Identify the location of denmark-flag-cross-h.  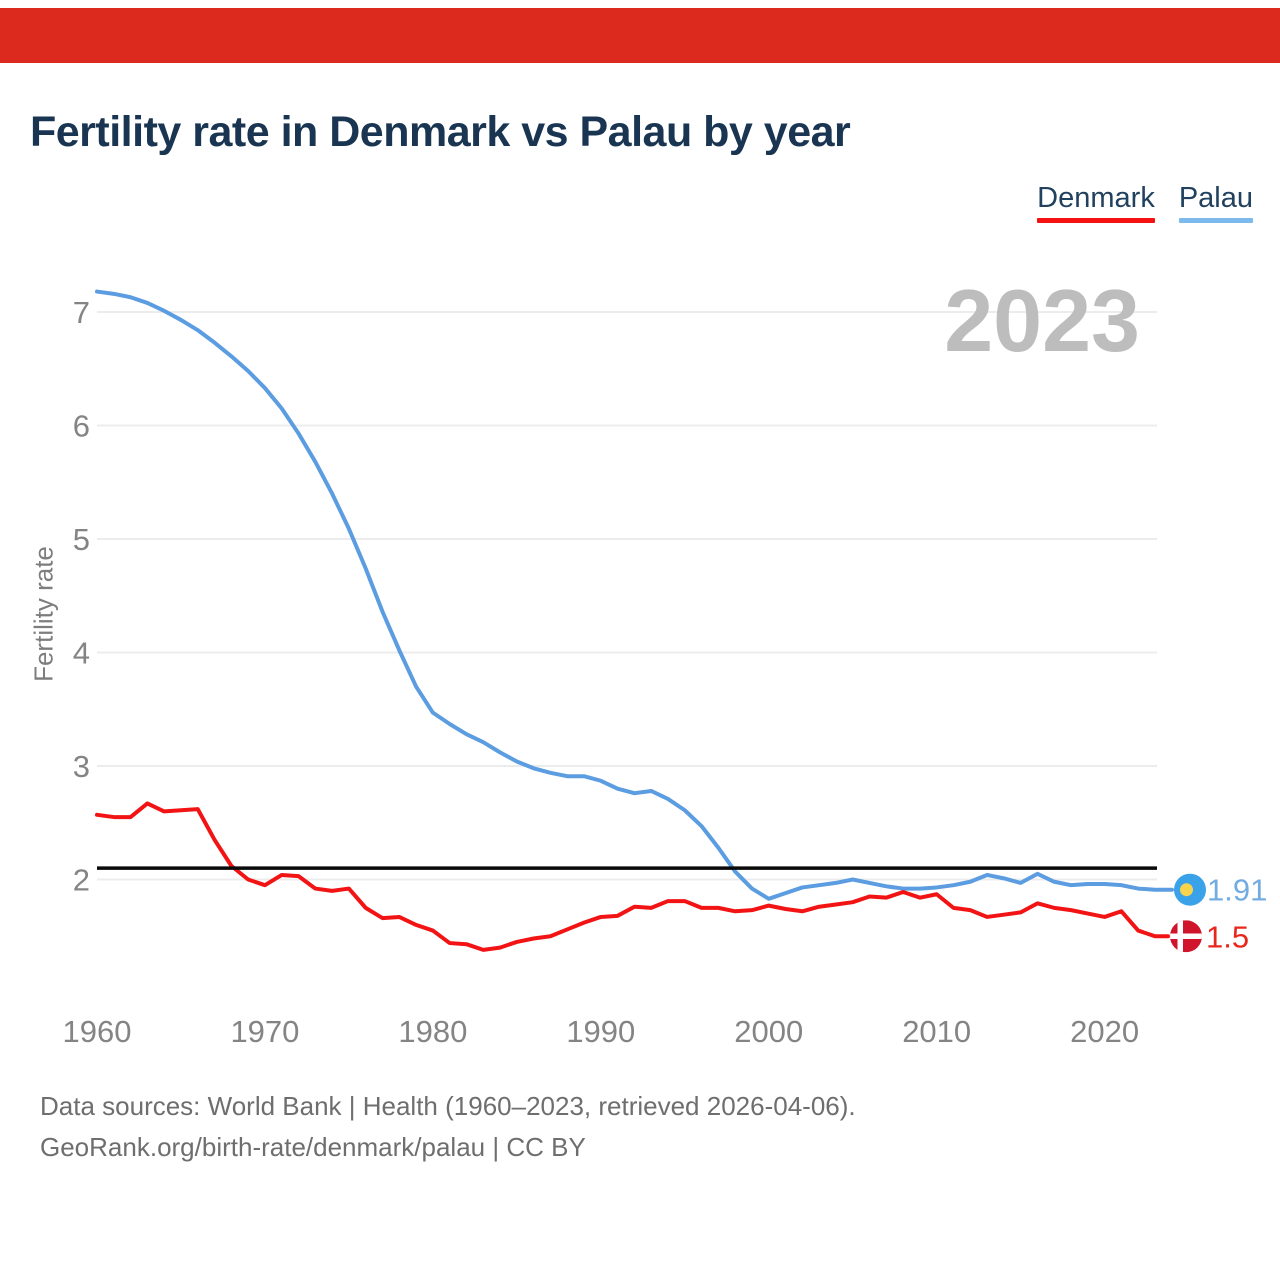
(1186, 936).